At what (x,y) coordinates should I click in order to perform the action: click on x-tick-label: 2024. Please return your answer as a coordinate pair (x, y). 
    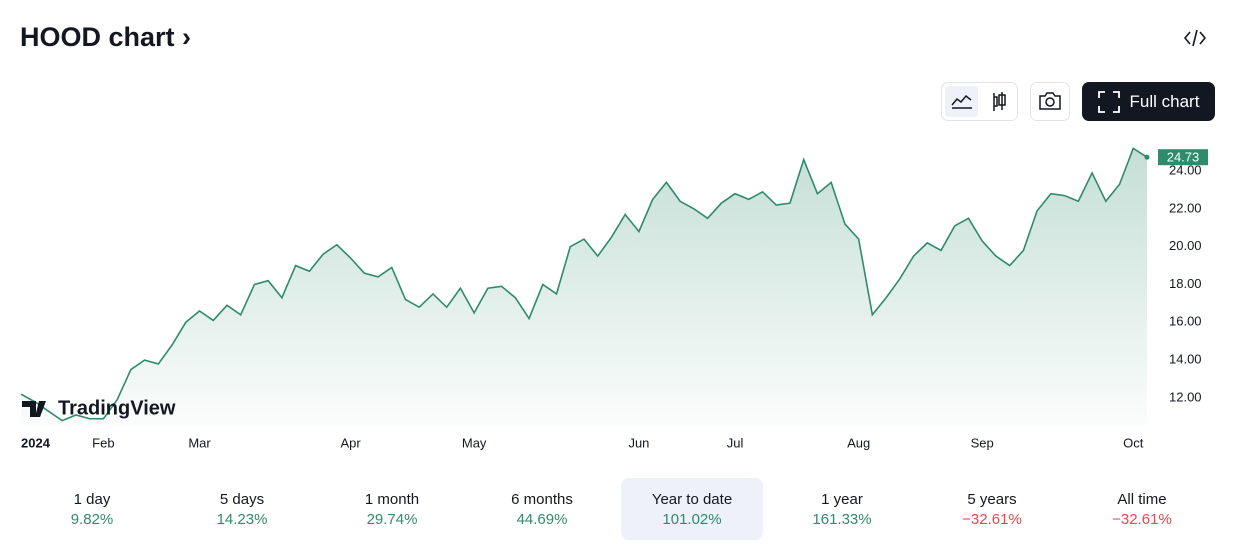
    Looking at the image, I should click on (36, 442).